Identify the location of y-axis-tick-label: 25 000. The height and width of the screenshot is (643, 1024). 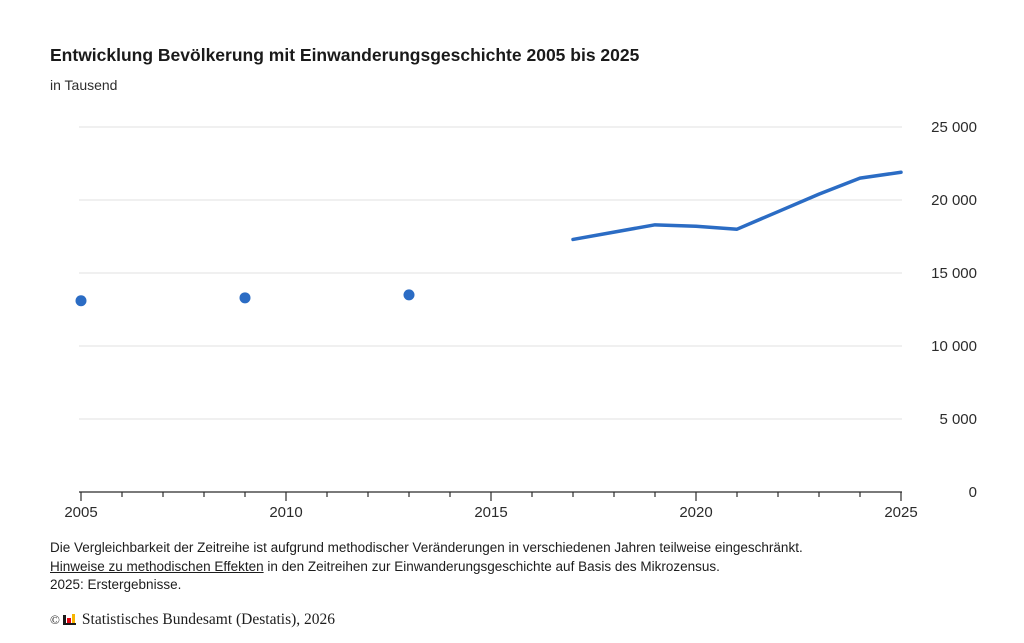
(954, 127).